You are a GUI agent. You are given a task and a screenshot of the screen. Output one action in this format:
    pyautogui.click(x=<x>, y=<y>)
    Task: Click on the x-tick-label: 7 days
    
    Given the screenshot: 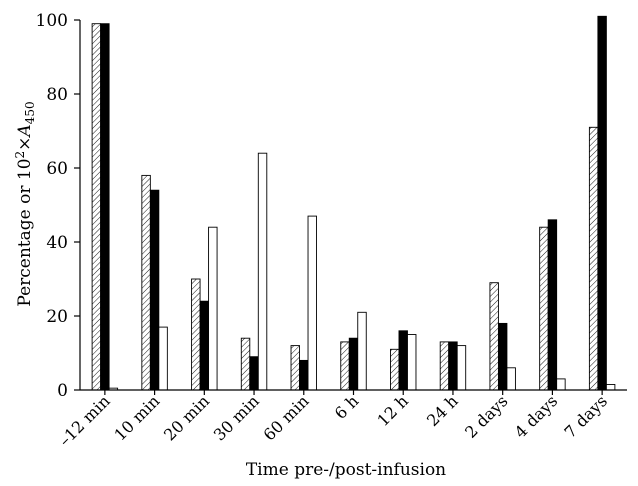 What is the action you would take?
    pyautogui.click(x=586, y=416)
    